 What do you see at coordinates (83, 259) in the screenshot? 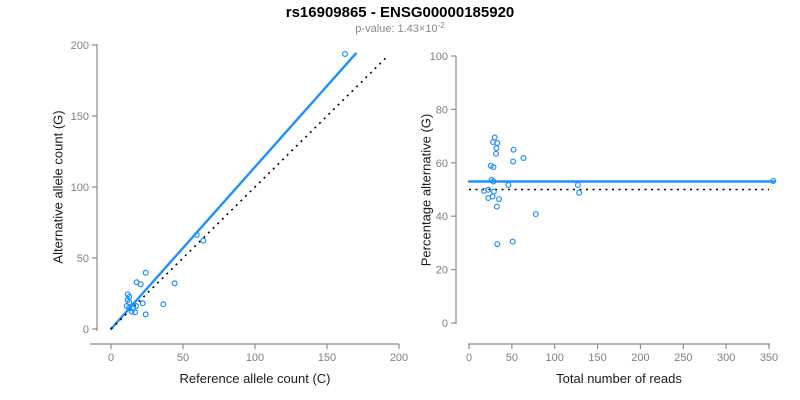
I see `y-tick-label: 50` at bounding box center [83, 259].